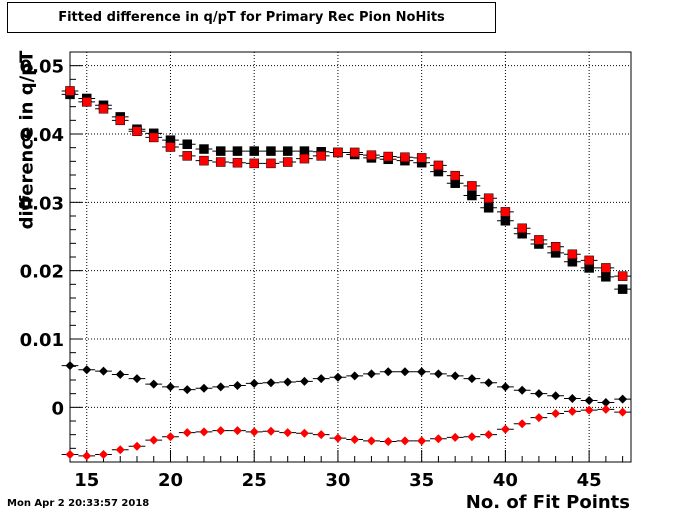 This screenshot has height=514, width=700. What do you see at coordinates (505, 480) in the screenshot?
I see `x-tick-label: 40` at bounding box center [505, 480].